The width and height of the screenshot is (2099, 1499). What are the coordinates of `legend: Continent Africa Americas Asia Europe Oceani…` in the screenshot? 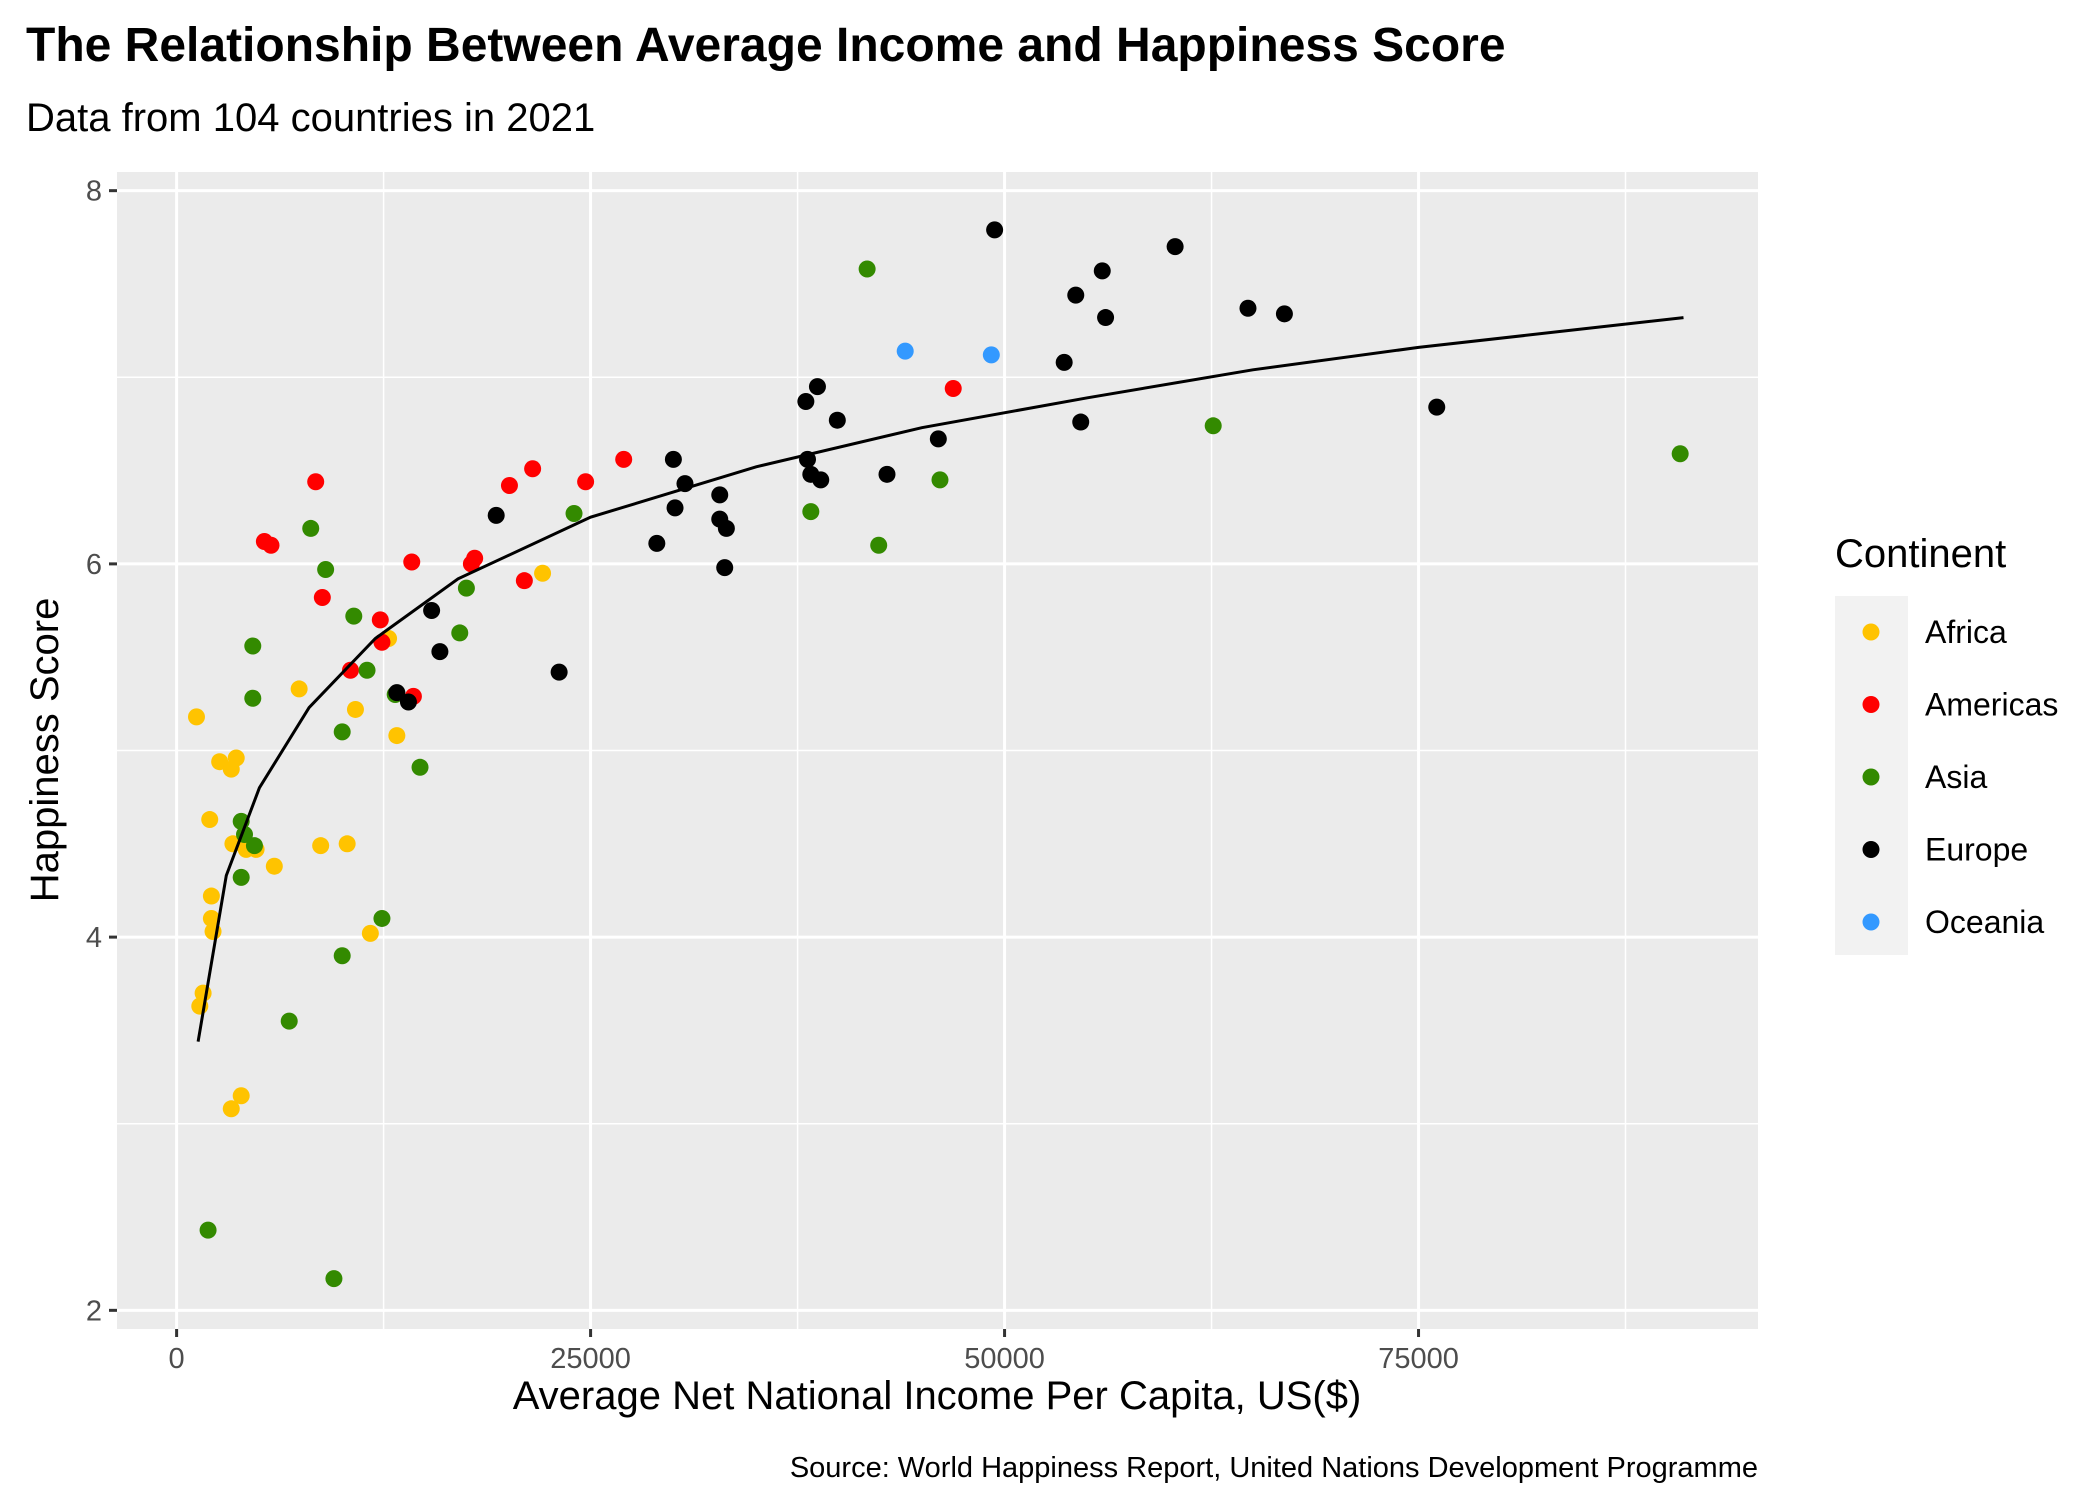 It's located at (1946, 743).